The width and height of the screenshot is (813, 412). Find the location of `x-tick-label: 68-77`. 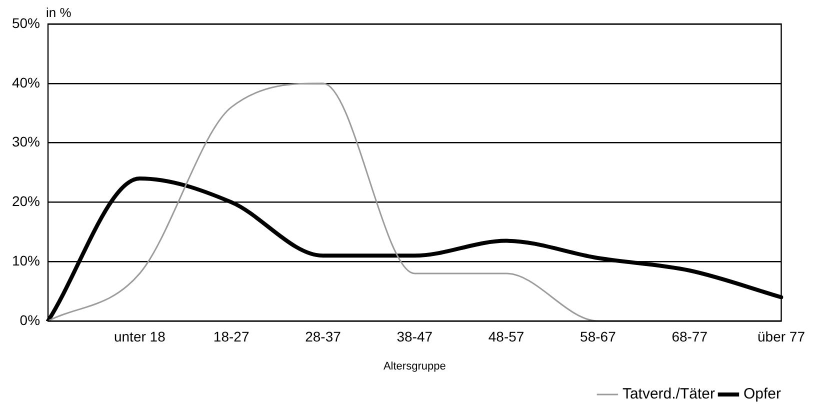

x-tick-label: 68-77 is located at coordinates (690, 336).